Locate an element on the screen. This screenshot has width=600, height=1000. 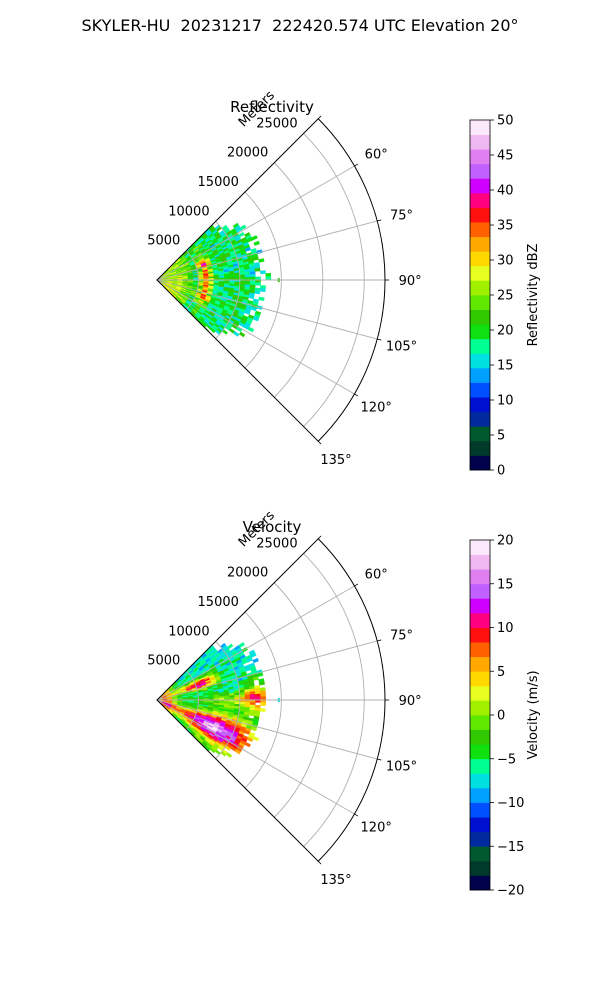
panel-title: Velocity is located at coordinates (272, 527).